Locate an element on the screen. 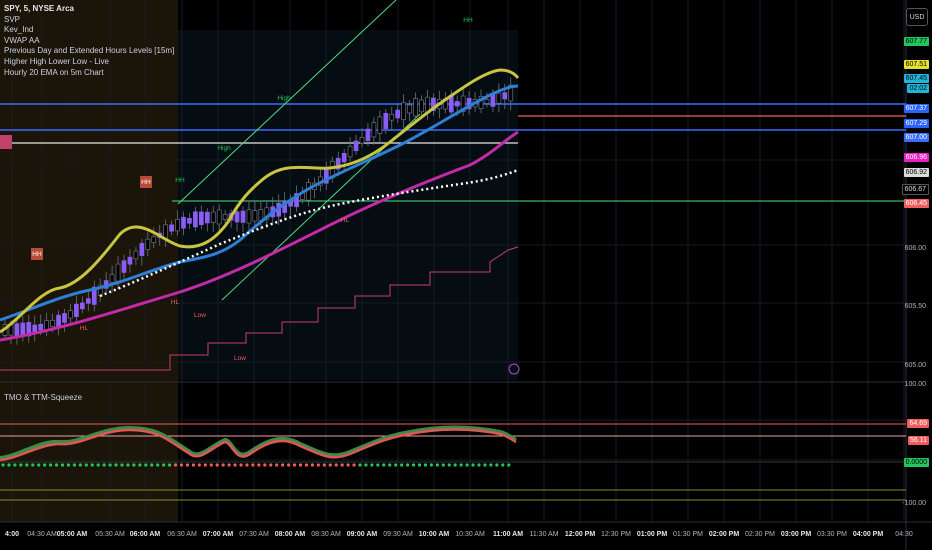  price-label: 56.11 is located at coordinates (918, 440).